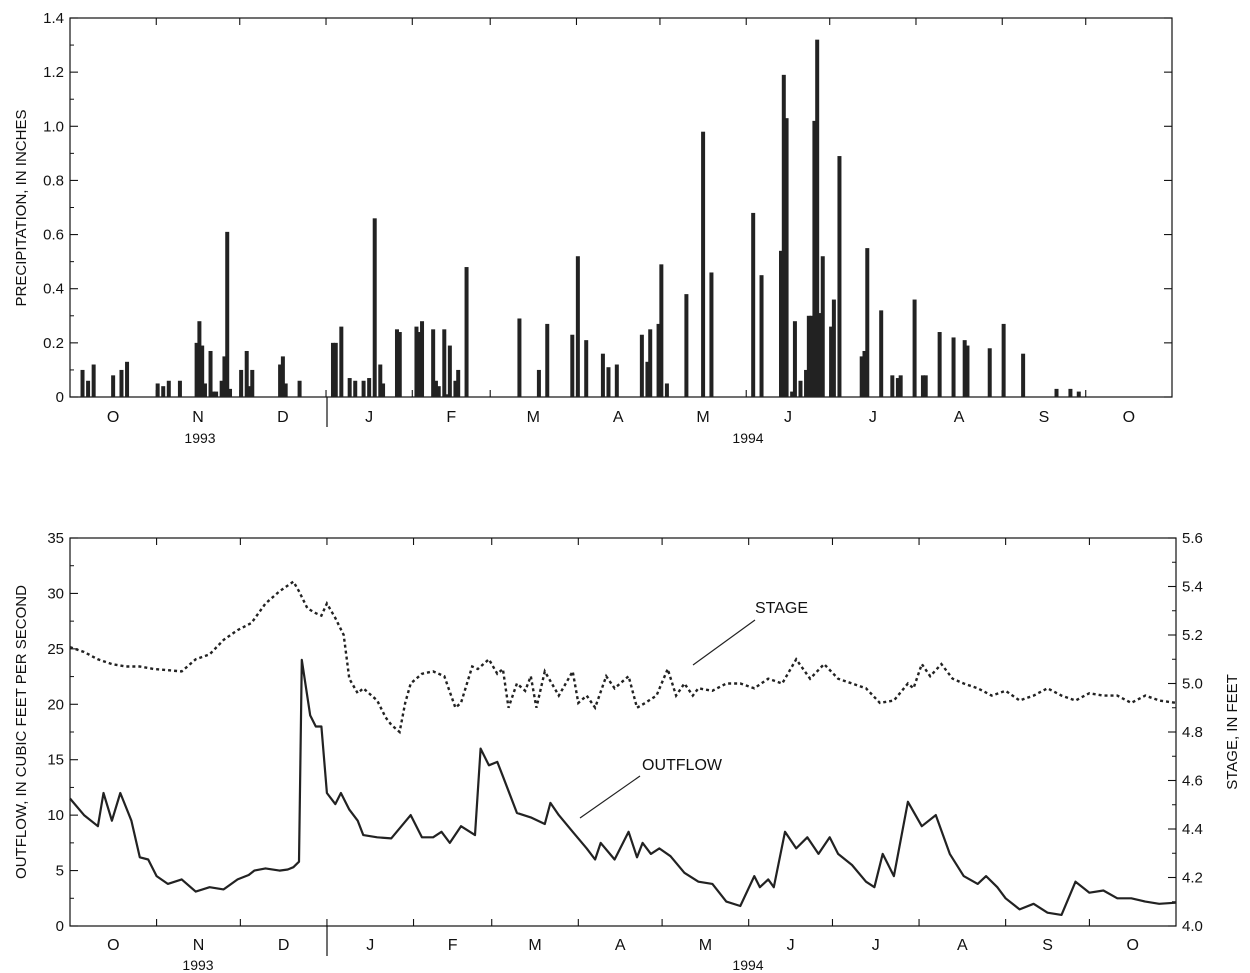 This screenshot has width=1250, height=973. I want to click on y-tick-label: 1.2, so click(53, 72).